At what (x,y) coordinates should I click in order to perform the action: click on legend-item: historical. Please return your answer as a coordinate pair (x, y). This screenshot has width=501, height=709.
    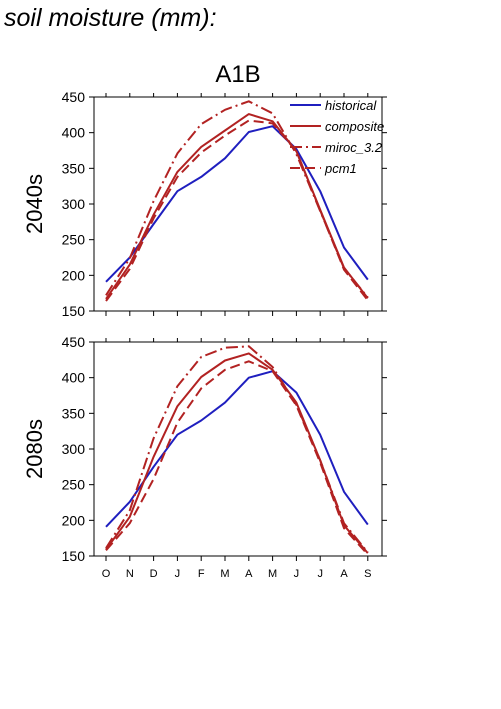
    Looking at the image, I should click on (333, 105).